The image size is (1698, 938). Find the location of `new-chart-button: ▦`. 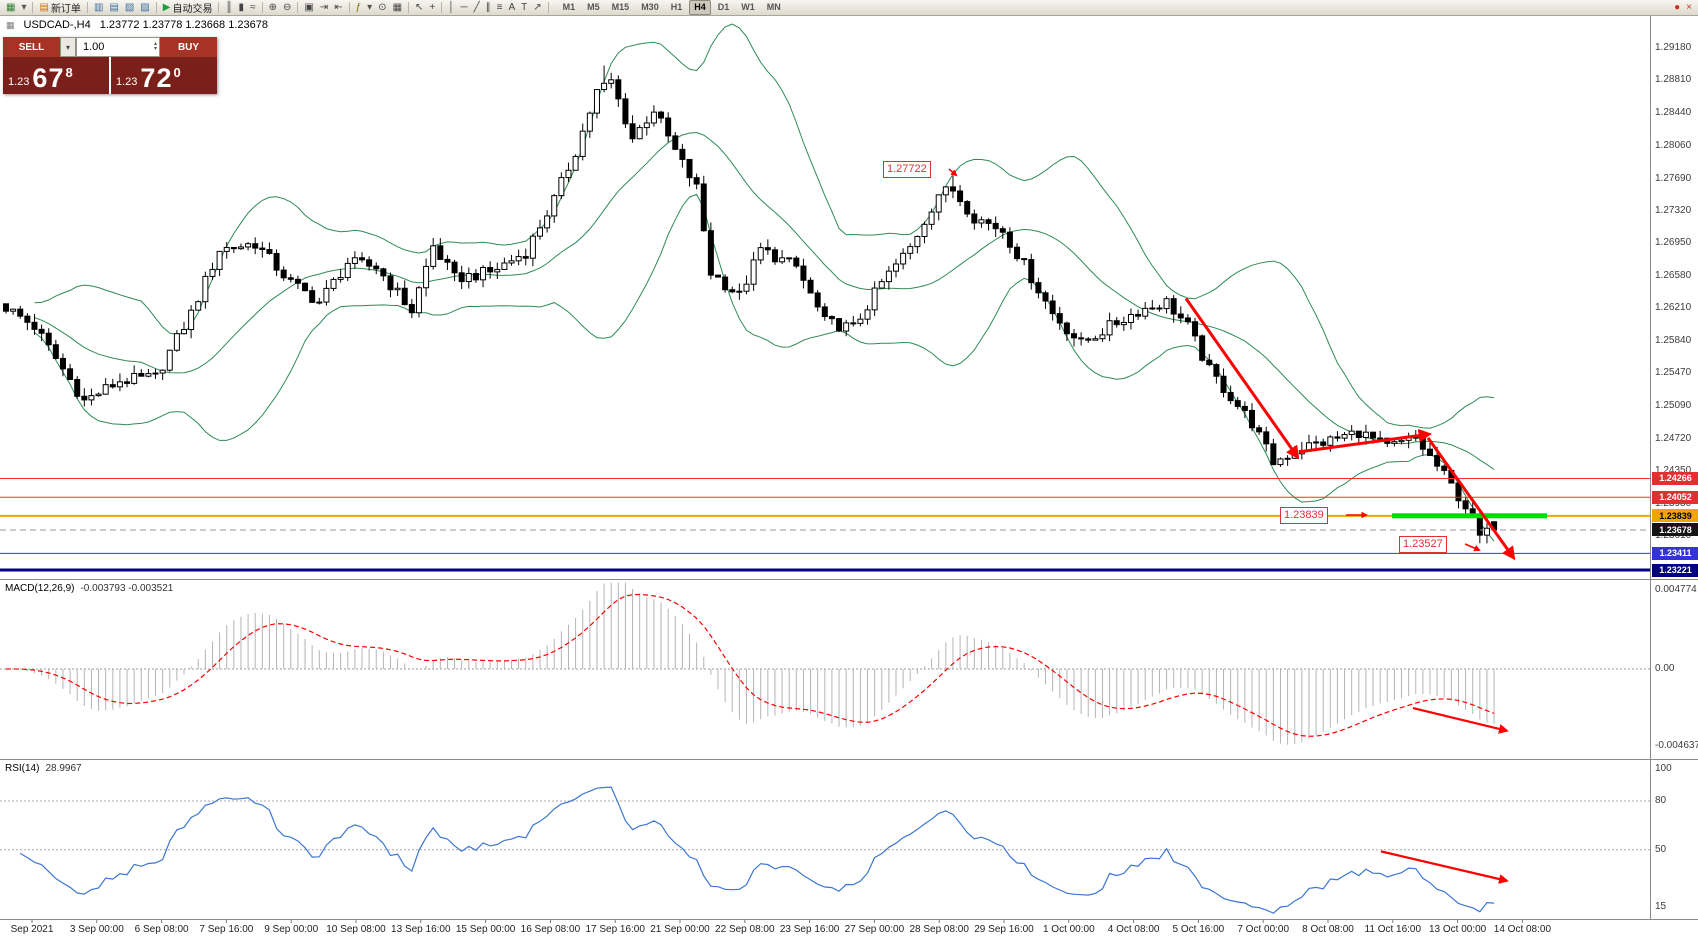

new-chart-button: ▦ is located at coordinates (10, 8).